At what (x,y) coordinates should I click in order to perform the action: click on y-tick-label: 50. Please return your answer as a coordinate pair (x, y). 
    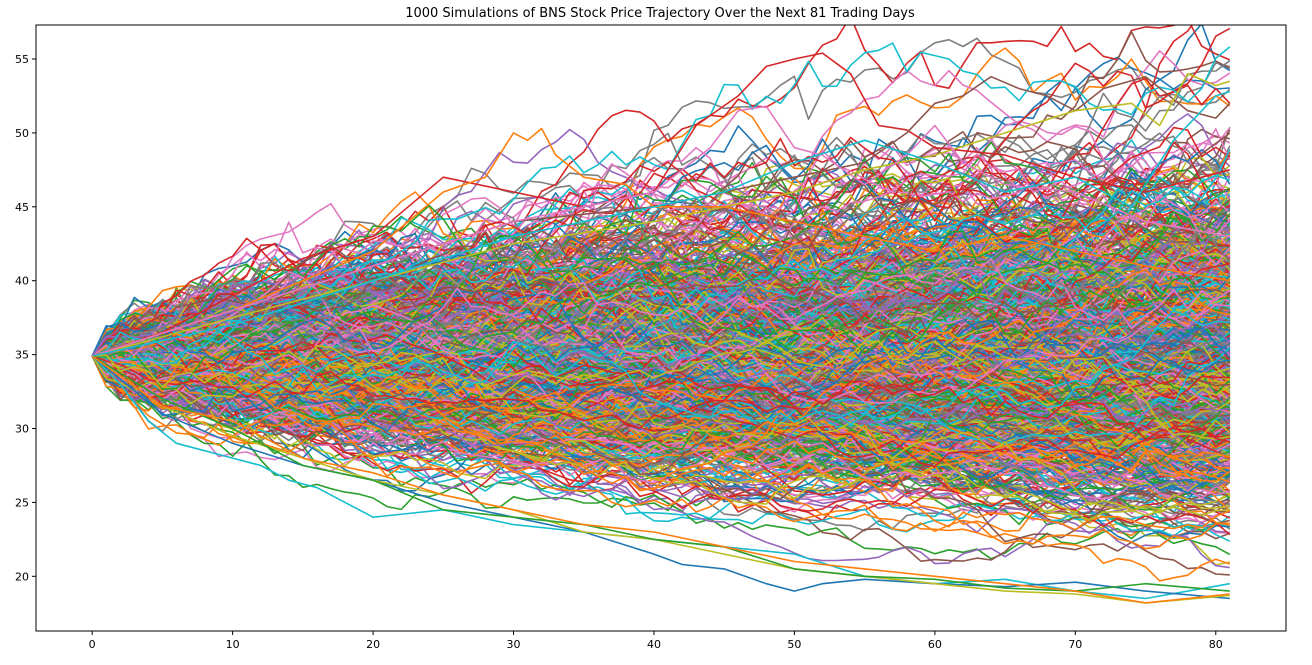
    Looking at the image, I should click on (22, 133).